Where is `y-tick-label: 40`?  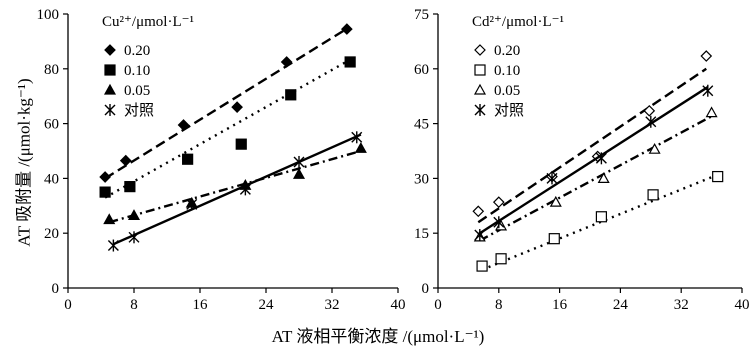
y-tick-label: 40 is located at coordinates (51, 179).